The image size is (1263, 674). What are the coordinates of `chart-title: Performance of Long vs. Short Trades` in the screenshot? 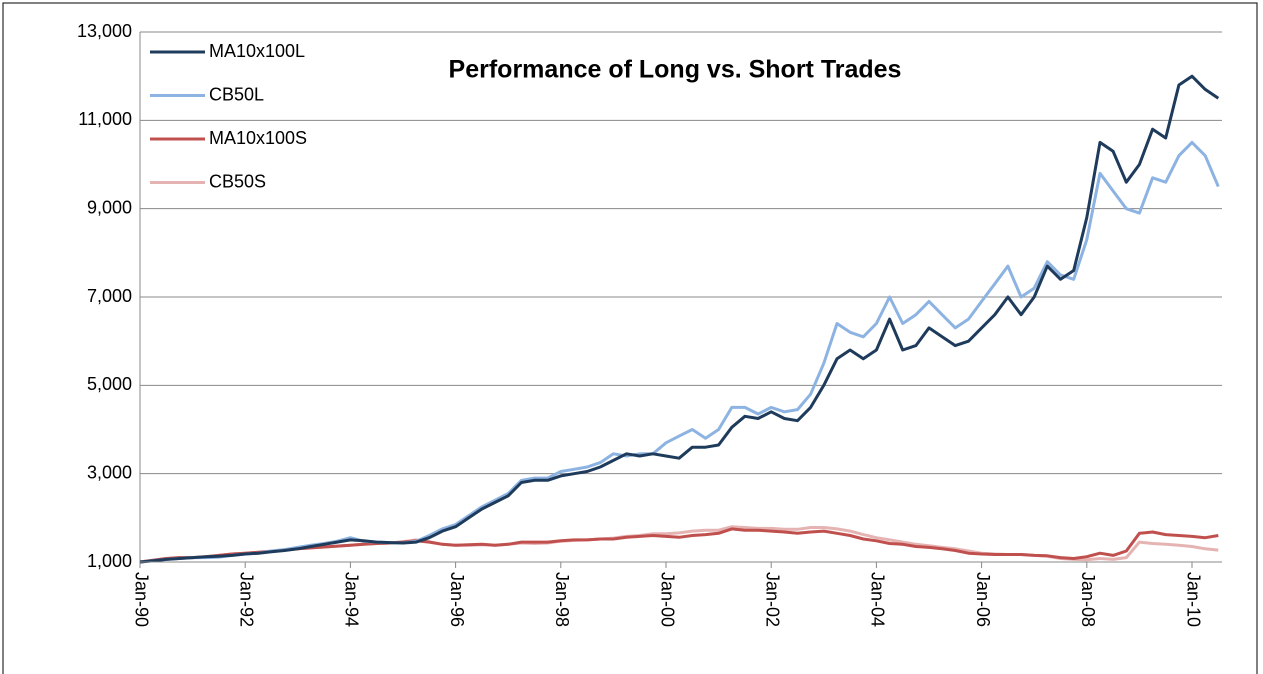 It's located at (675, 70).